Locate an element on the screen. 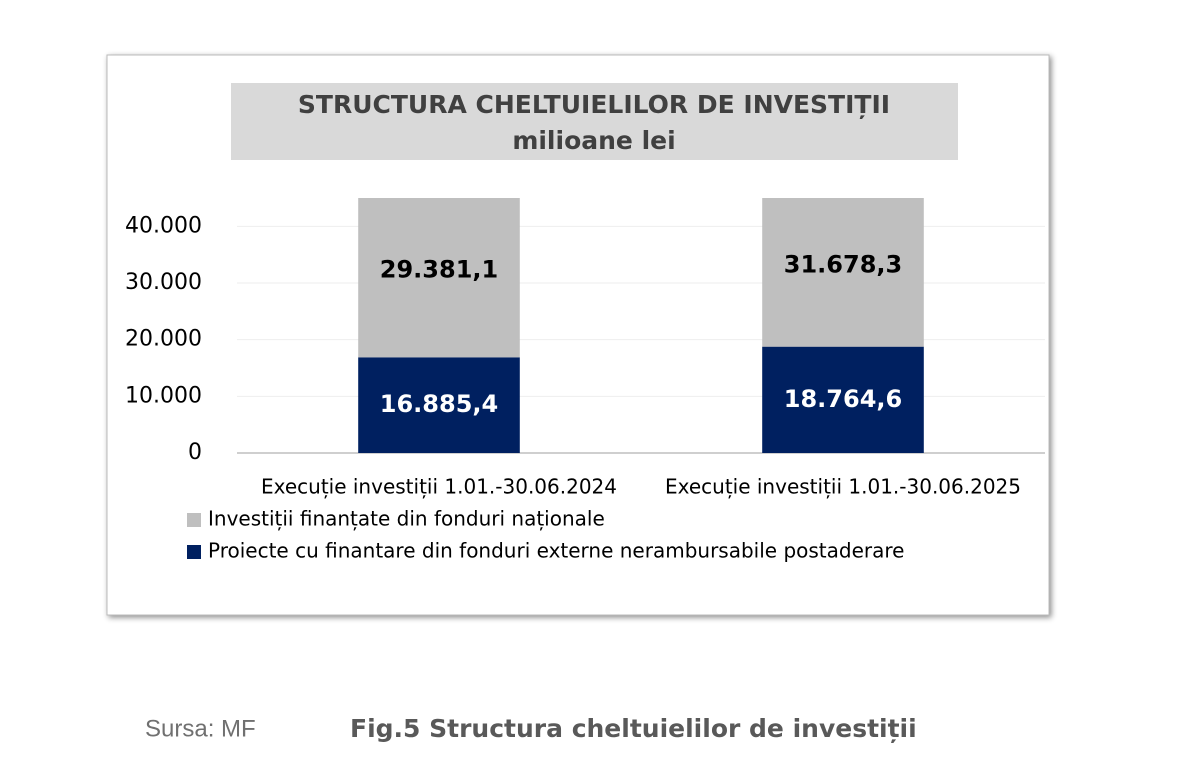 The height and width of the screenshot is (777, 1204). data-label: 29.381,1 is located at coordinates (439, 270).